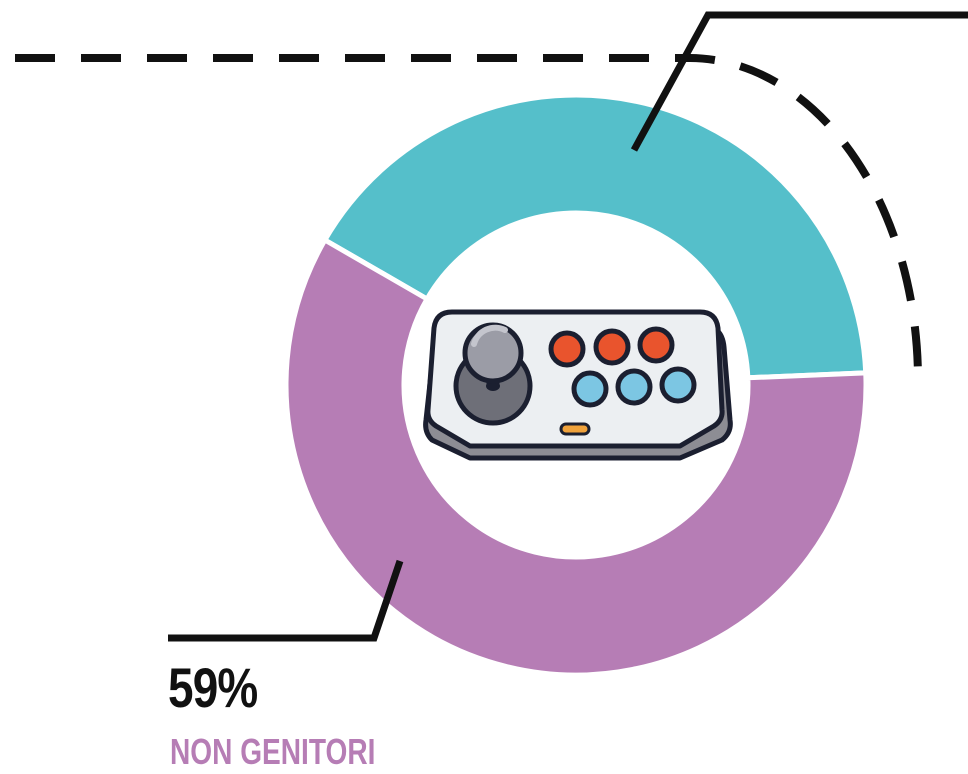 This screenshot has width=968, height=774. Describe the element at coordinates (273, 751) in the screenshot. I see `slice-category-label-non-genitori: NON GENITORI` at that location.